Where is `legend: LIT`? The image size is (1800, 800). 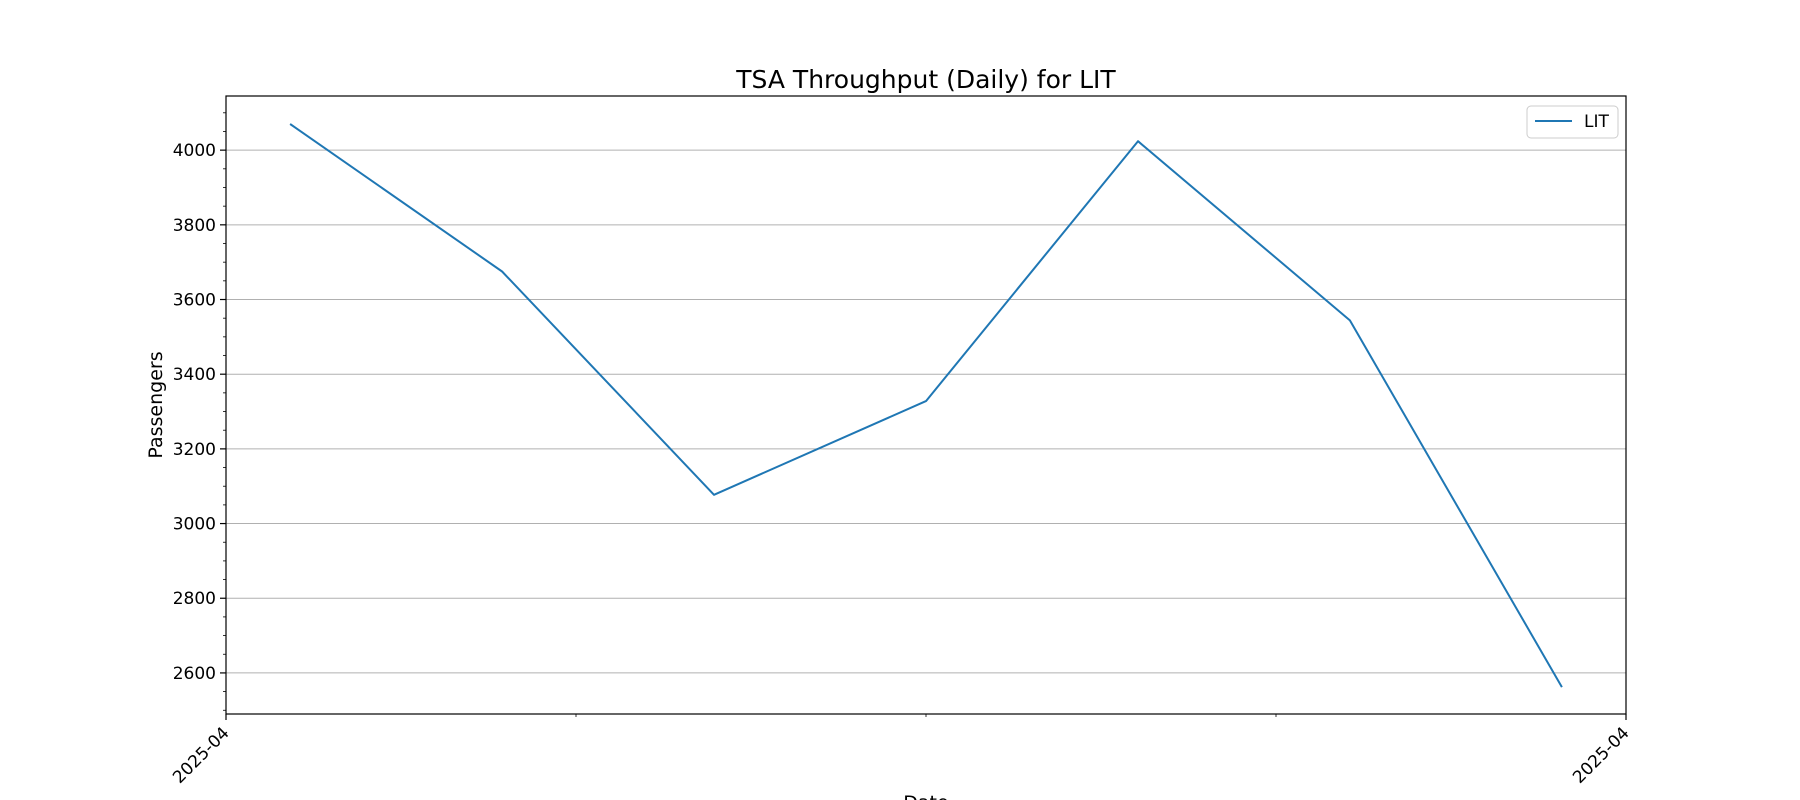 legend: LIT is located at coordinates (1572, 122).